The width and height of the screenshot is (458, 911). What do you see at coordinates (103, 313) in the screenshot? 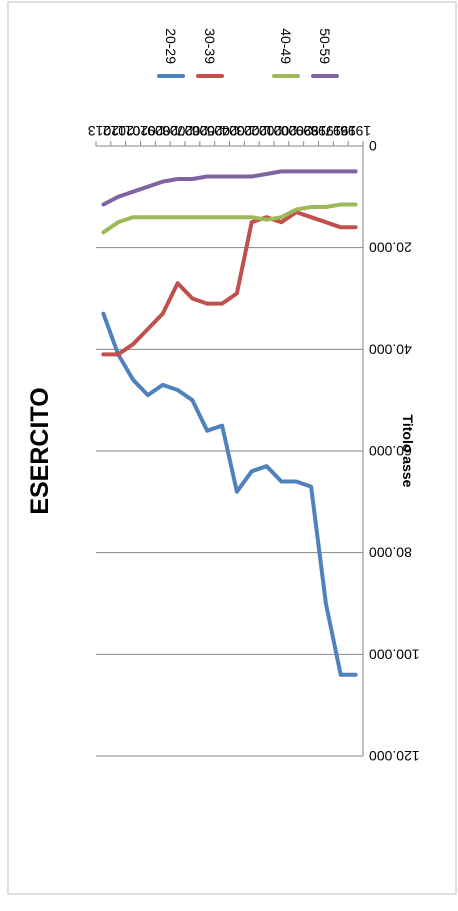
I see `data-point-20-29-2013` at bounding box center [103, 313].